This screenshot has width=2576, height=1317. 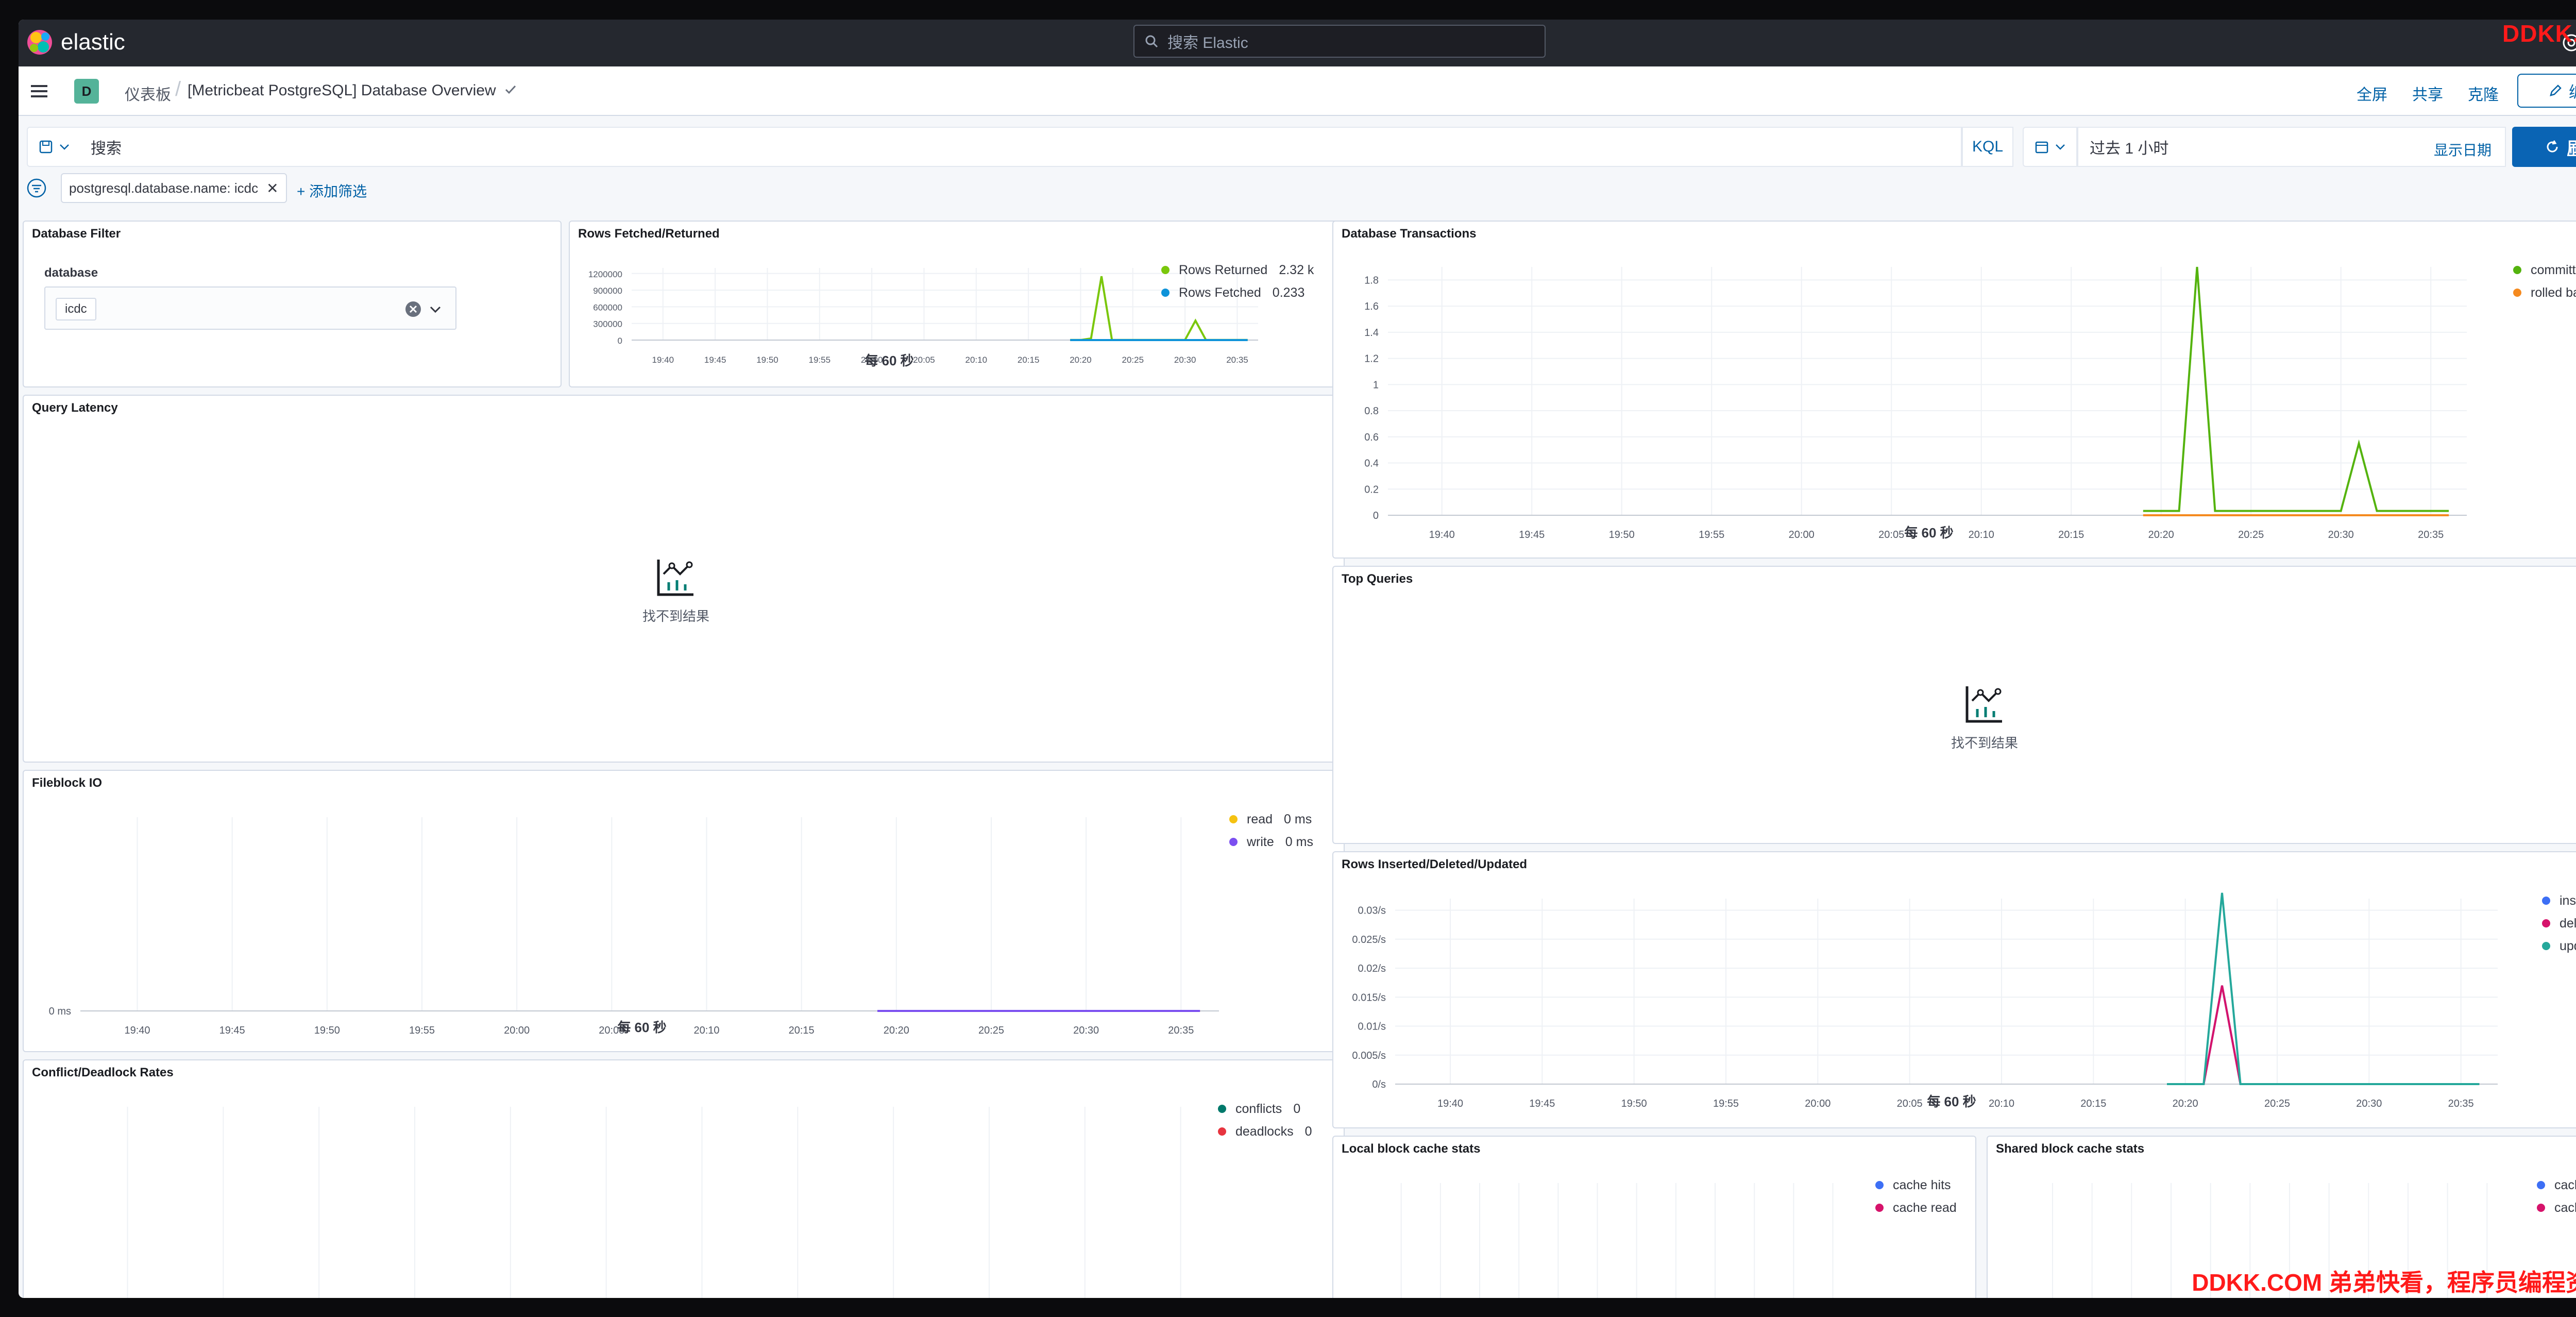 I want to click on legend-label: deadlocks, so click(x=1264, y=1132).